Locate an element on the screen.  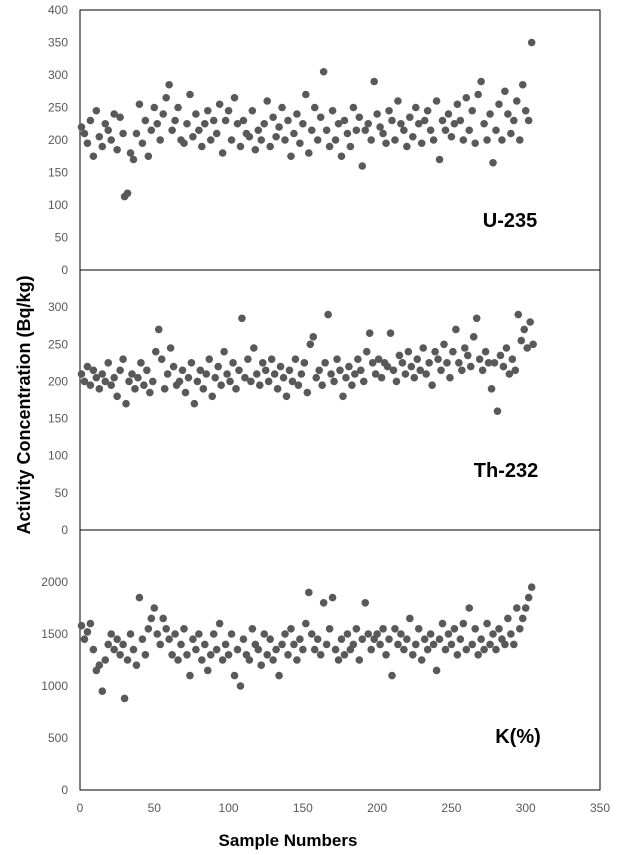
x-axis-title: Sample Numbers is located at coordinates (288, 840).